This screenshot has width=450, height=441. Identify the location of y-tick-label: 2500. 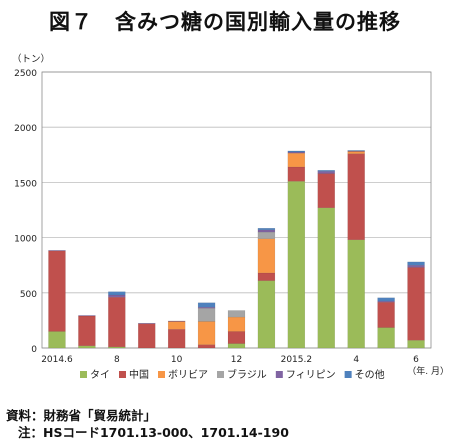
(25, 74).